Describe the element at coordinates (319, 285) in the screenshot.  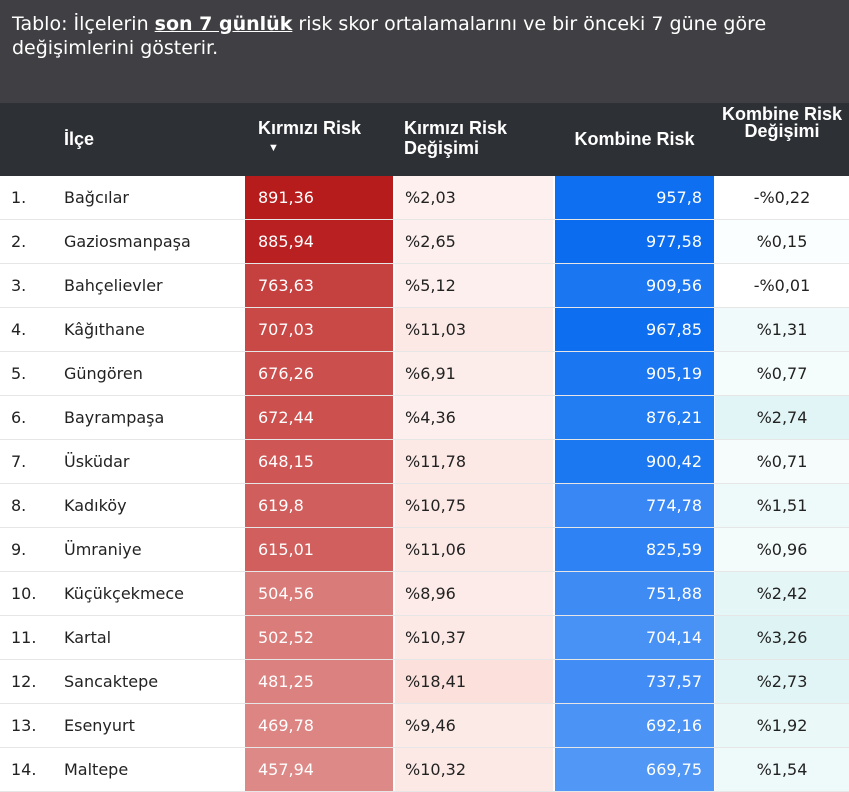
I see `kirmizi-risk-cell: 763,63` at that location.